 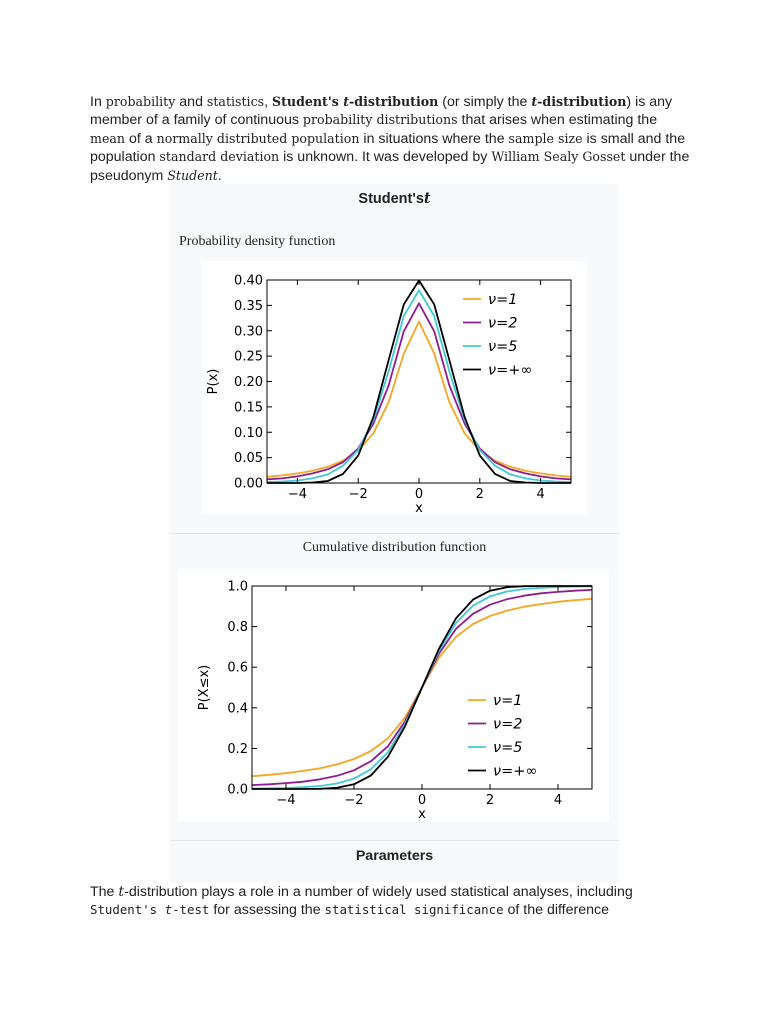 I want to click on text: of the difference, so click(x=556, y=910).